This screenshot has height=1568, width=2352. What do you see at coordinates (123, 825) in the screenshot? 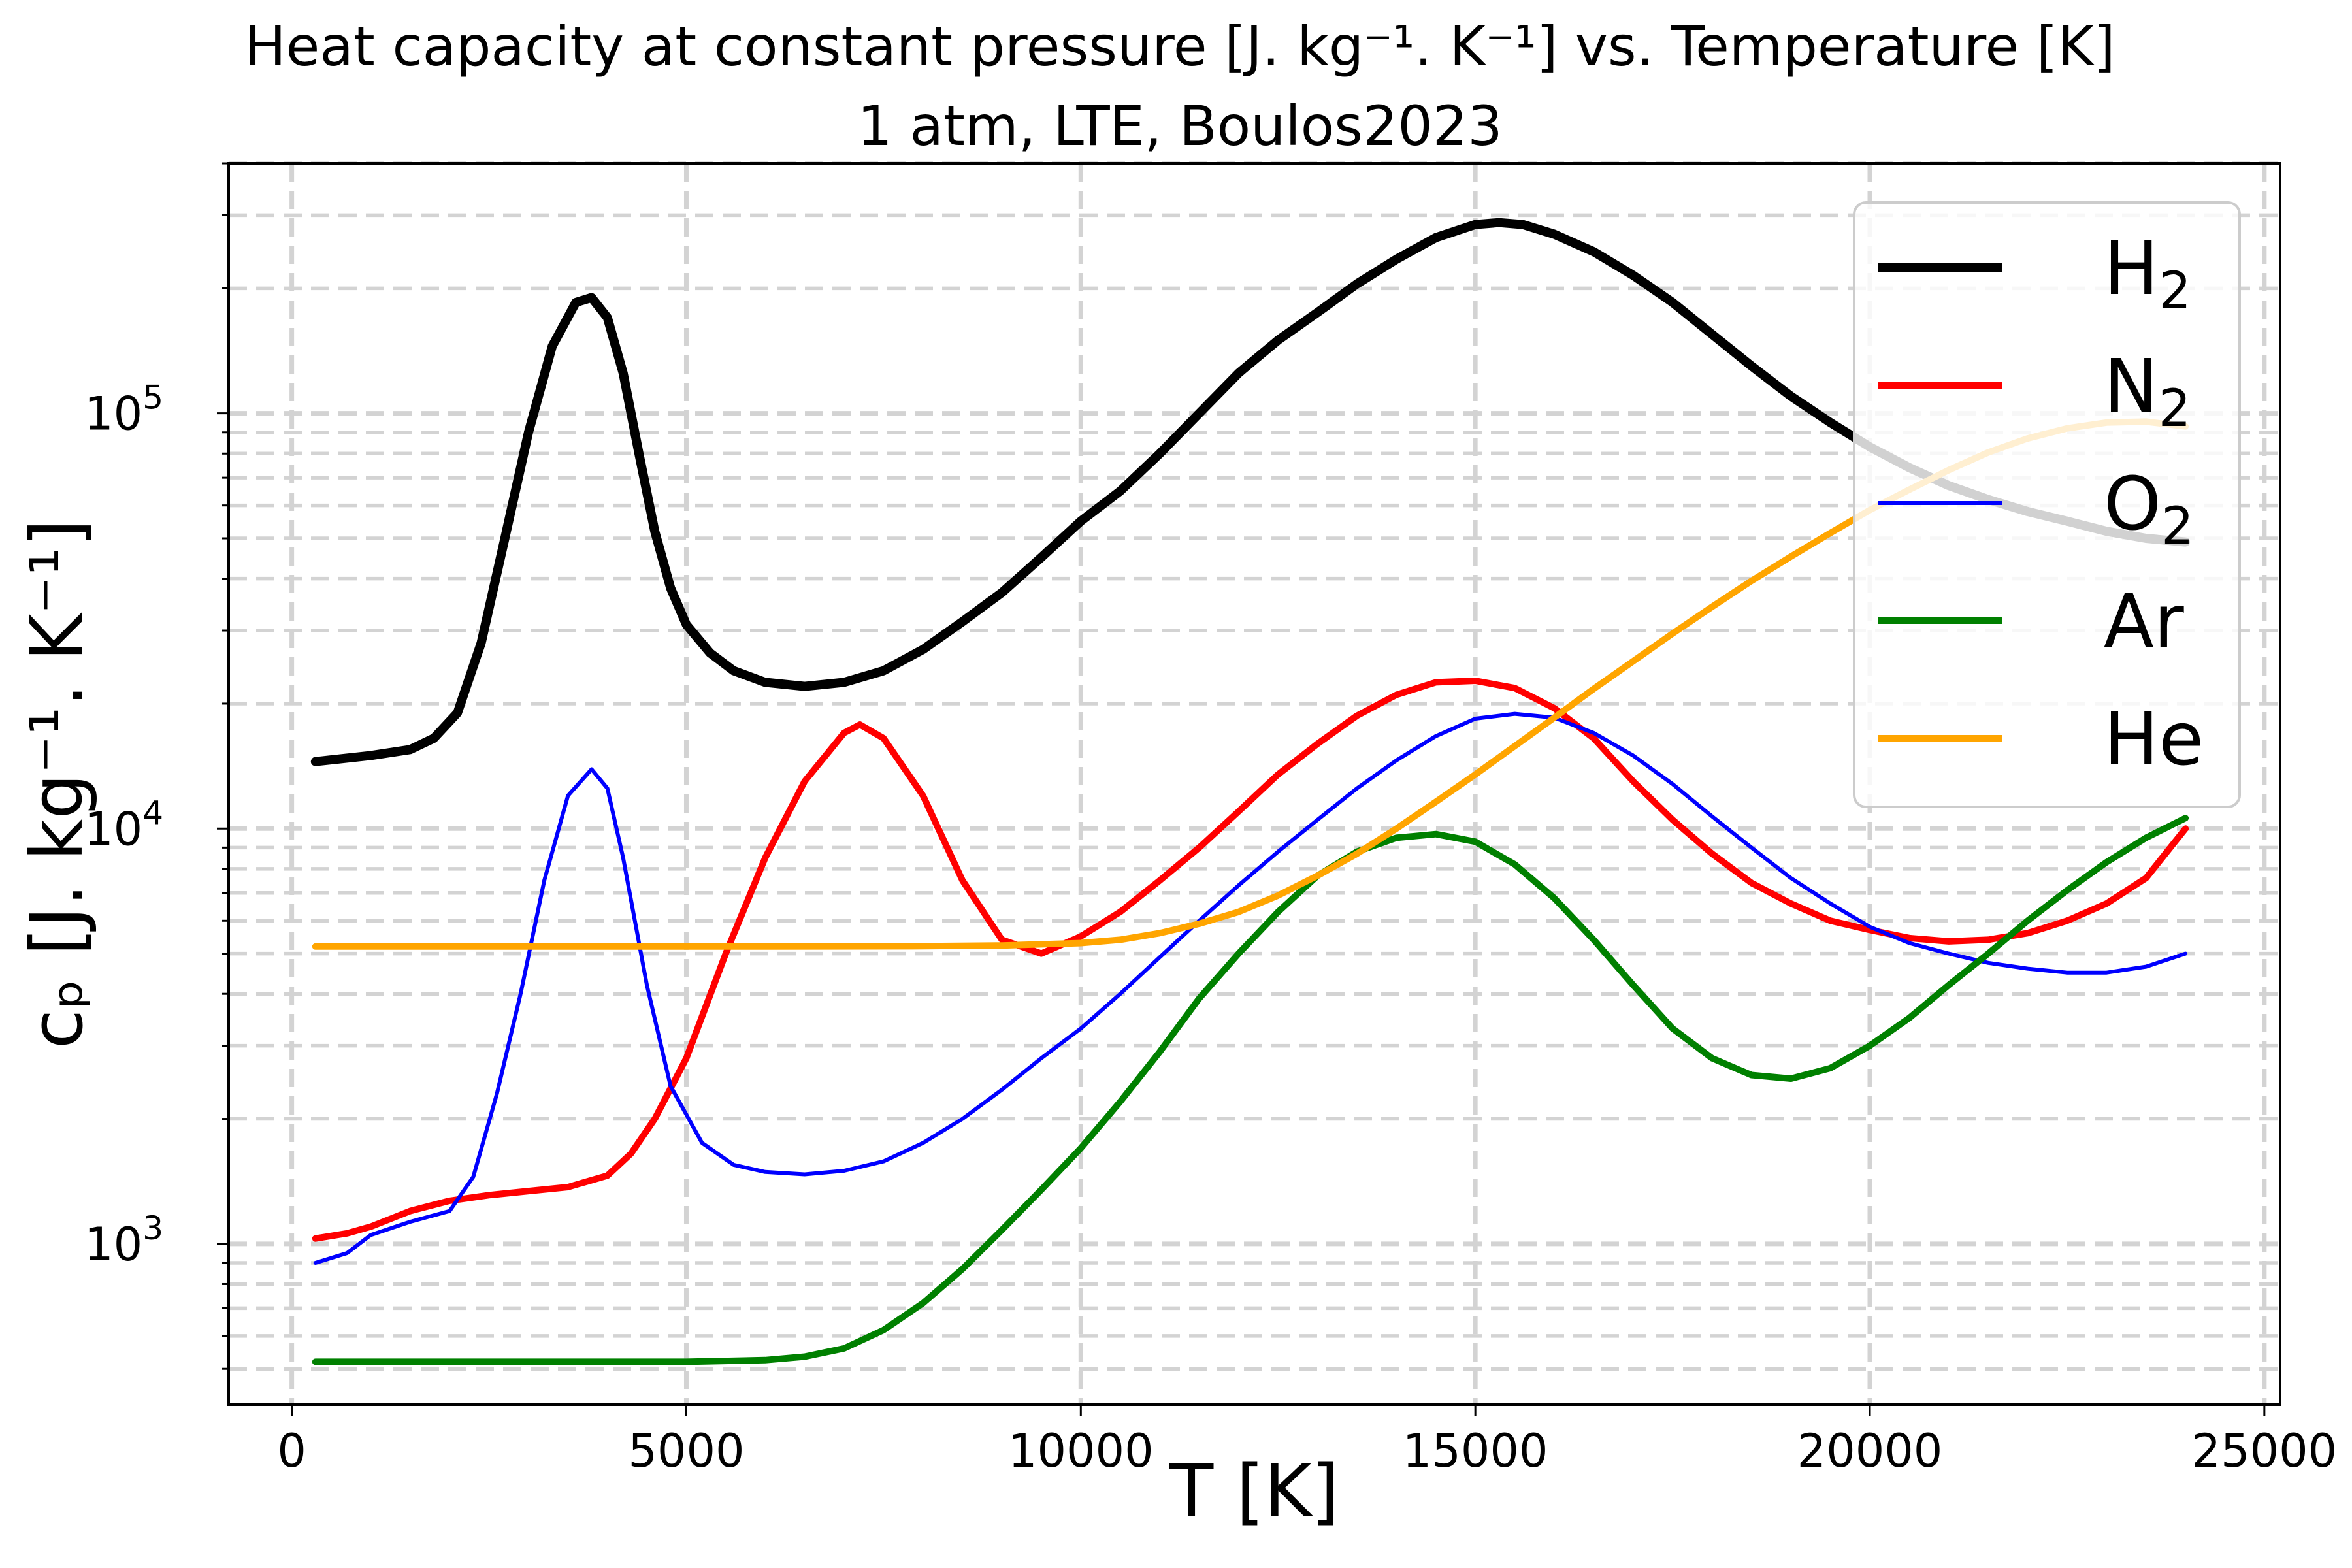
I see `y-tick-label: 10⁴` at bounding box center [123, 825].